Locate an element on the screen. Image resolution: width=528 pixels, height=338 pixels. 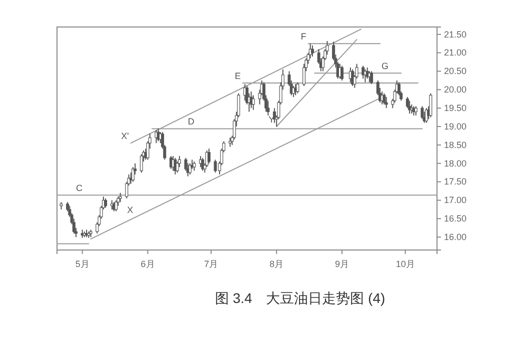
annotation: X' is located at coordinates (125, 136).